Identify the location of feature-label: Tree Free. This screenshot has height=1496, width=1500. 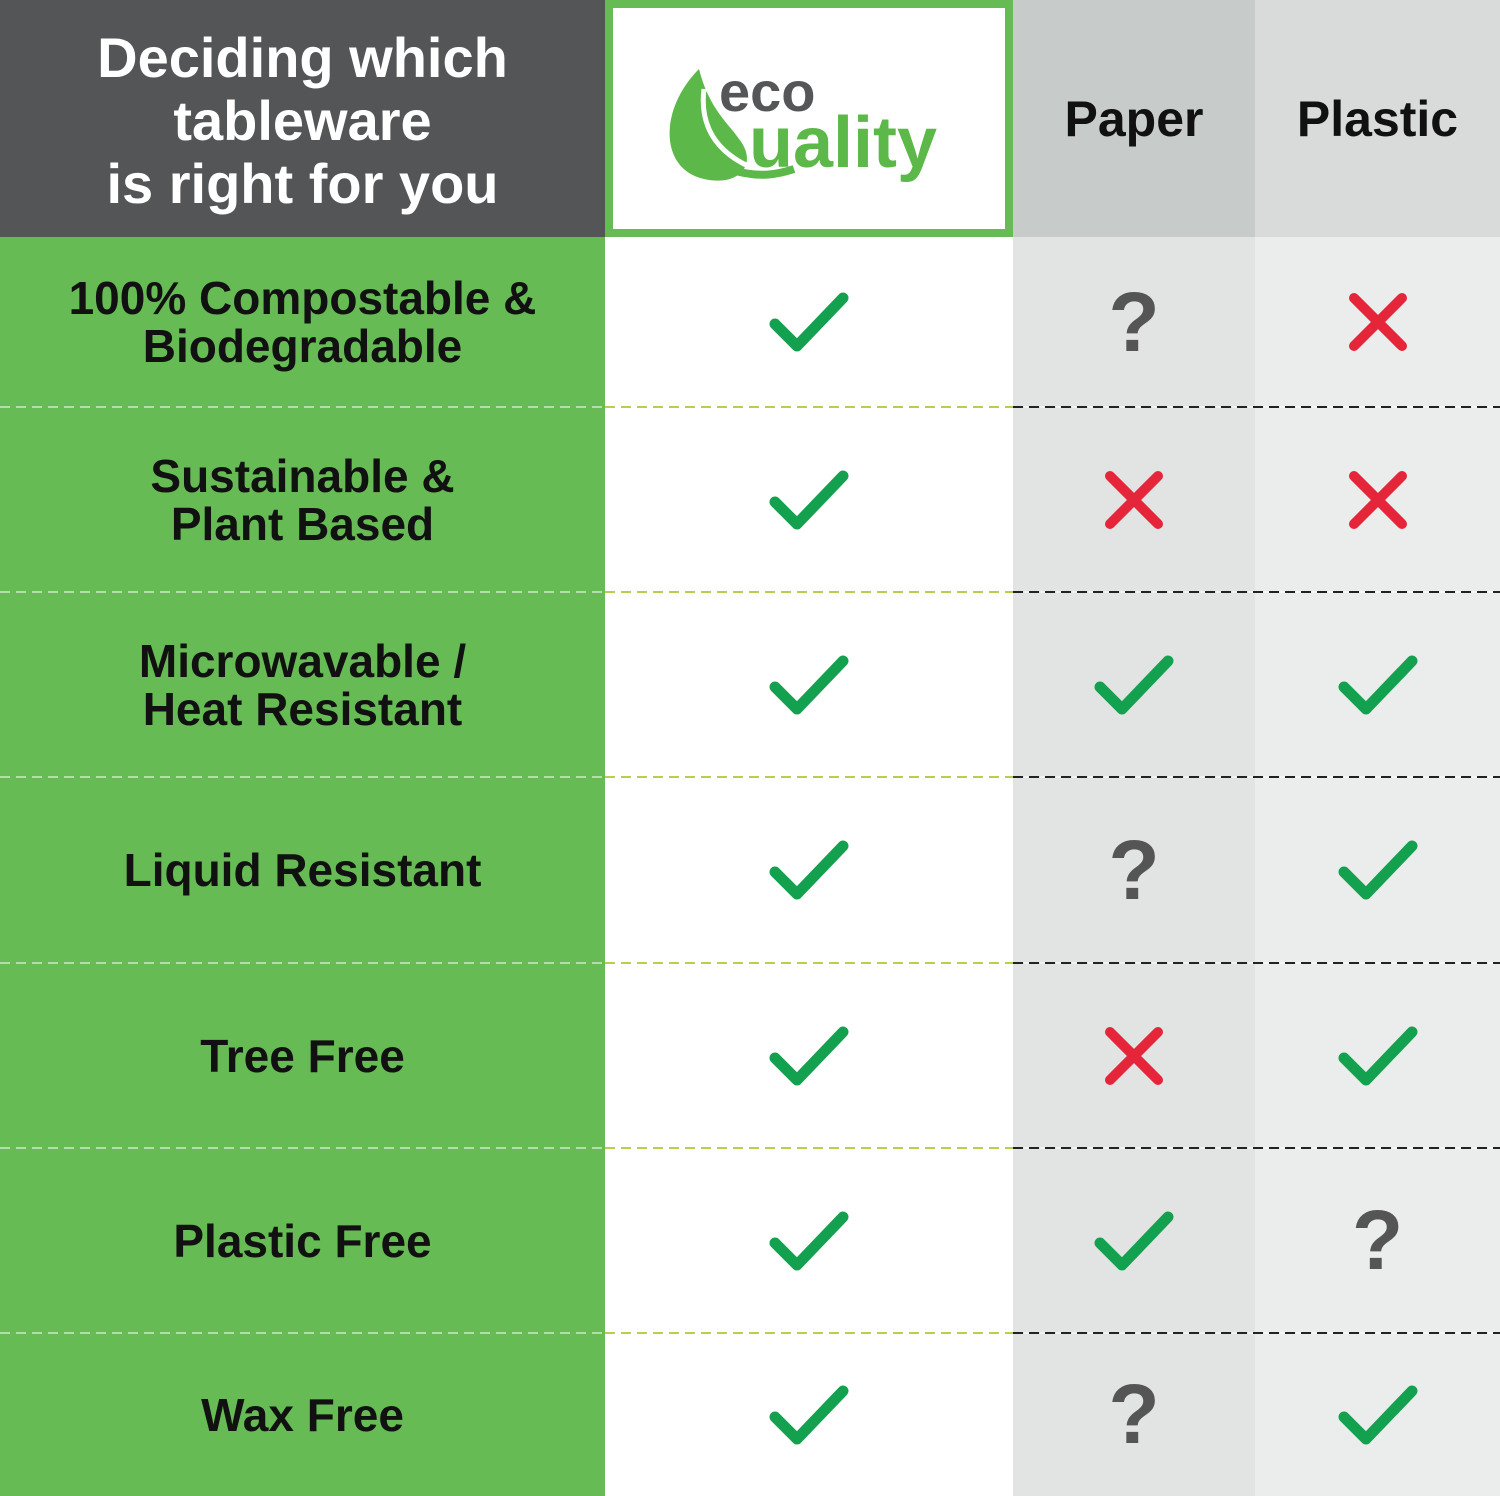
(302, 1055).